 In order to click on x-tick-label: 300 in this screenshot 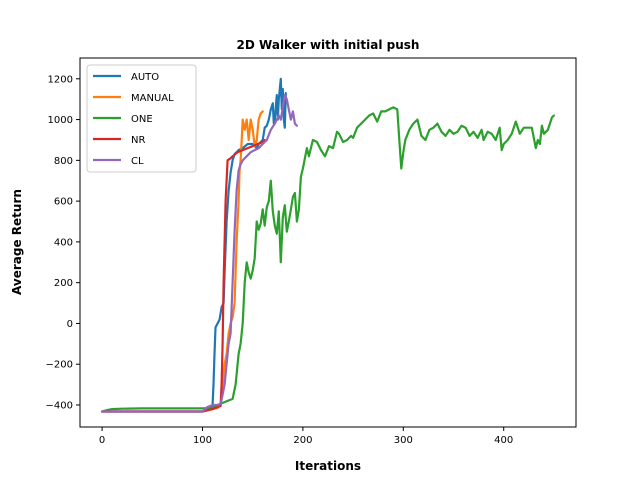, I will do `click(403, 440)`.